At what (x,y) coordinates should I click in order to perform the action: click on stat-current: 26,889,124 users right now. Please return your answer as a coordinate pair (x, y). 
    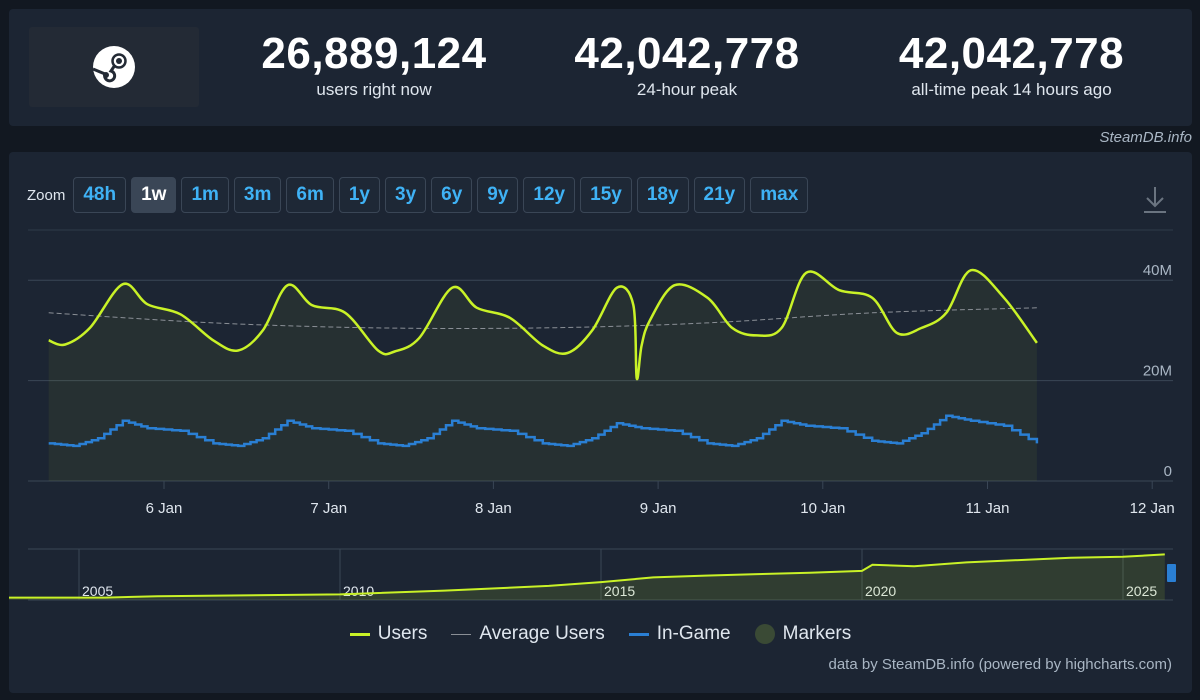
    Looking at the image, I should click on (374, 65).